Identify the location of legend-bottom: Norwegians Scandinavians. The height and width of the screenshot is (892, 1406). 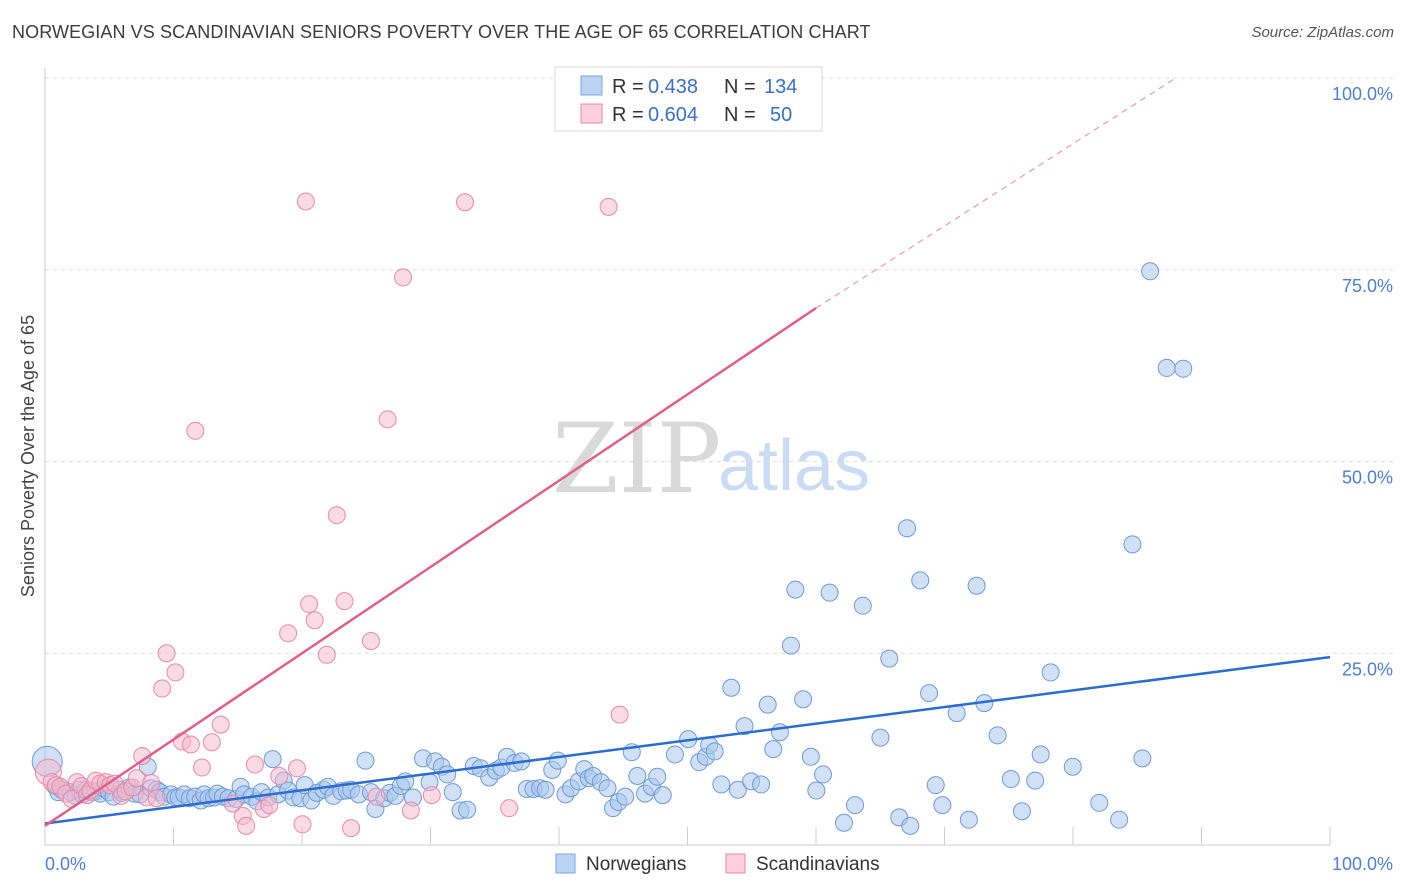
(717, 864).